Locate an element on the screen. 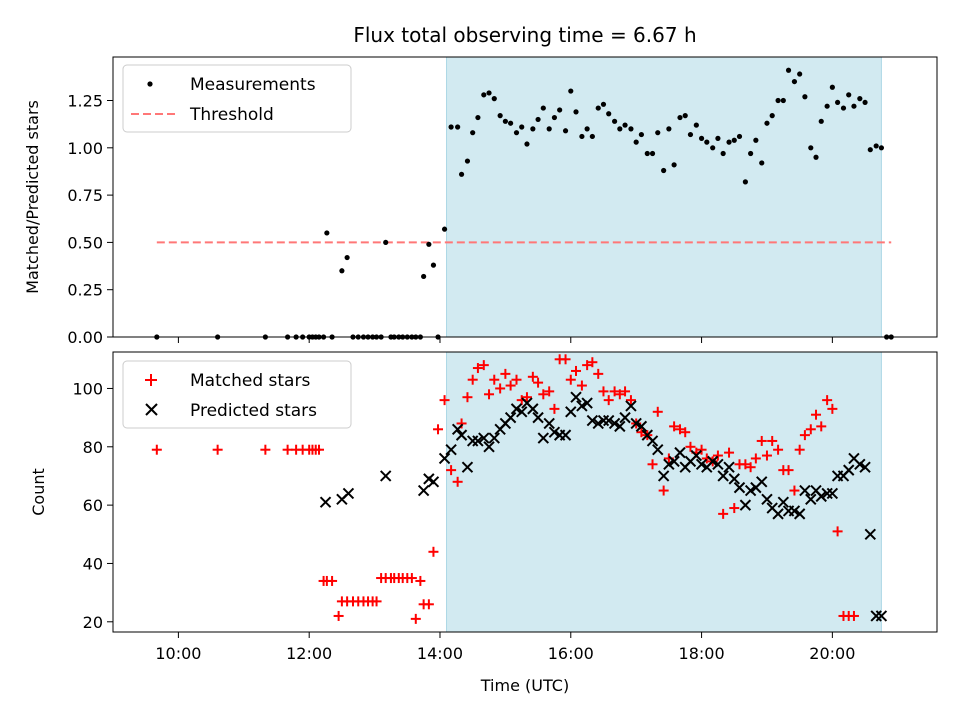 The width and height of the screenshot is (960, 720). predicted-legend-label: Predicted stars is located at coordinates (253, 411).